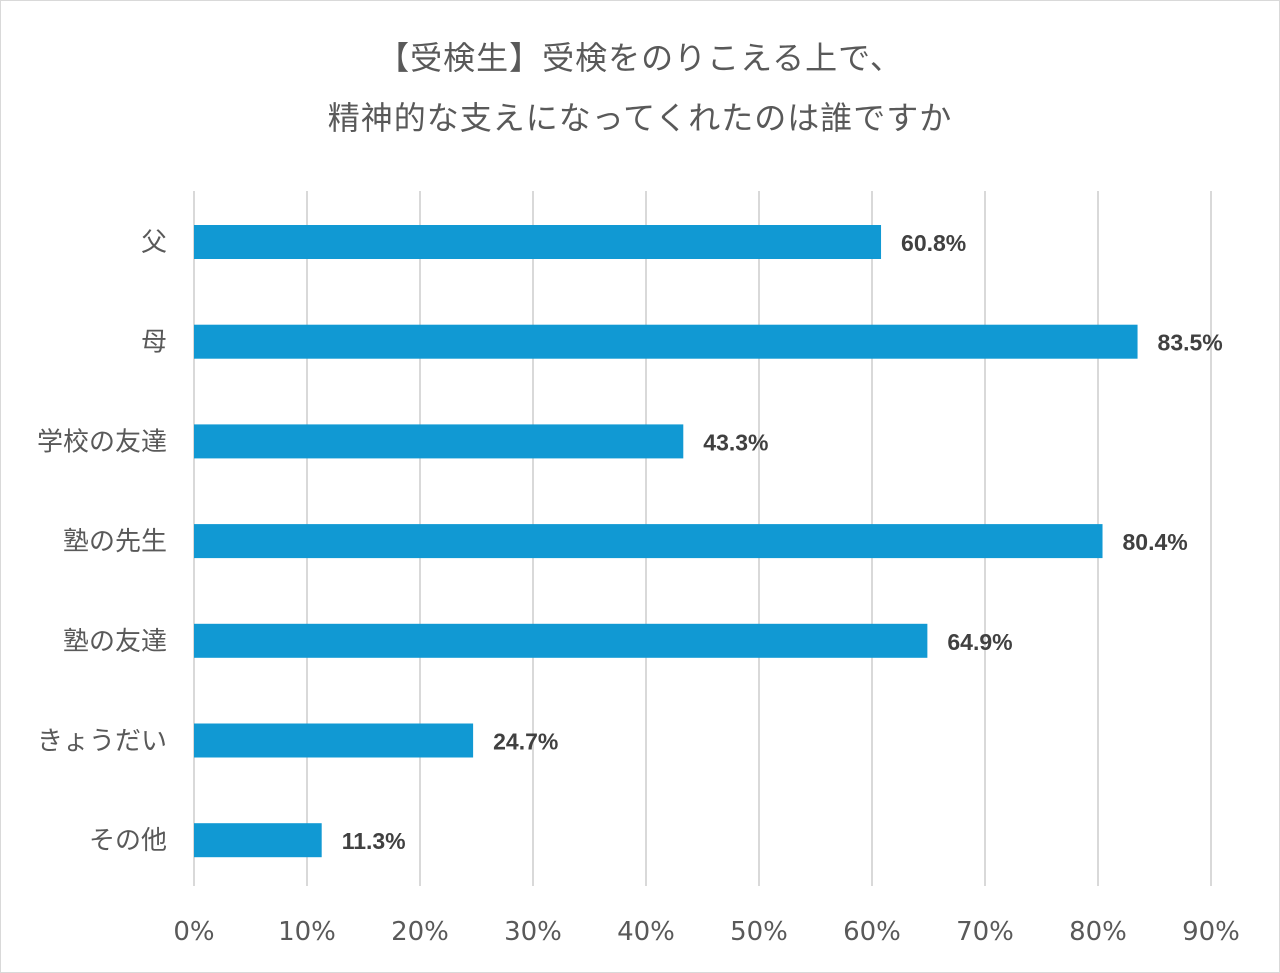  I want to click on data-label: 64.9%, so click(979, 642).